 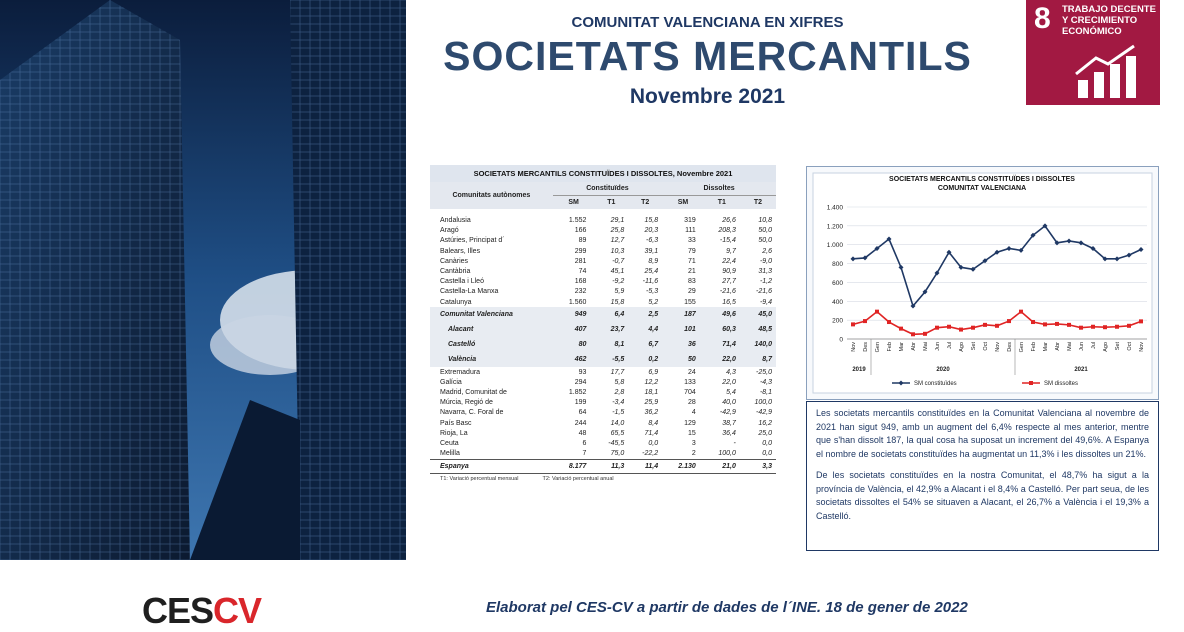 What do you see at coordinates (573, 202) in the screenshot?
I see `header-cell: SM` at bounding box center [573, 202].